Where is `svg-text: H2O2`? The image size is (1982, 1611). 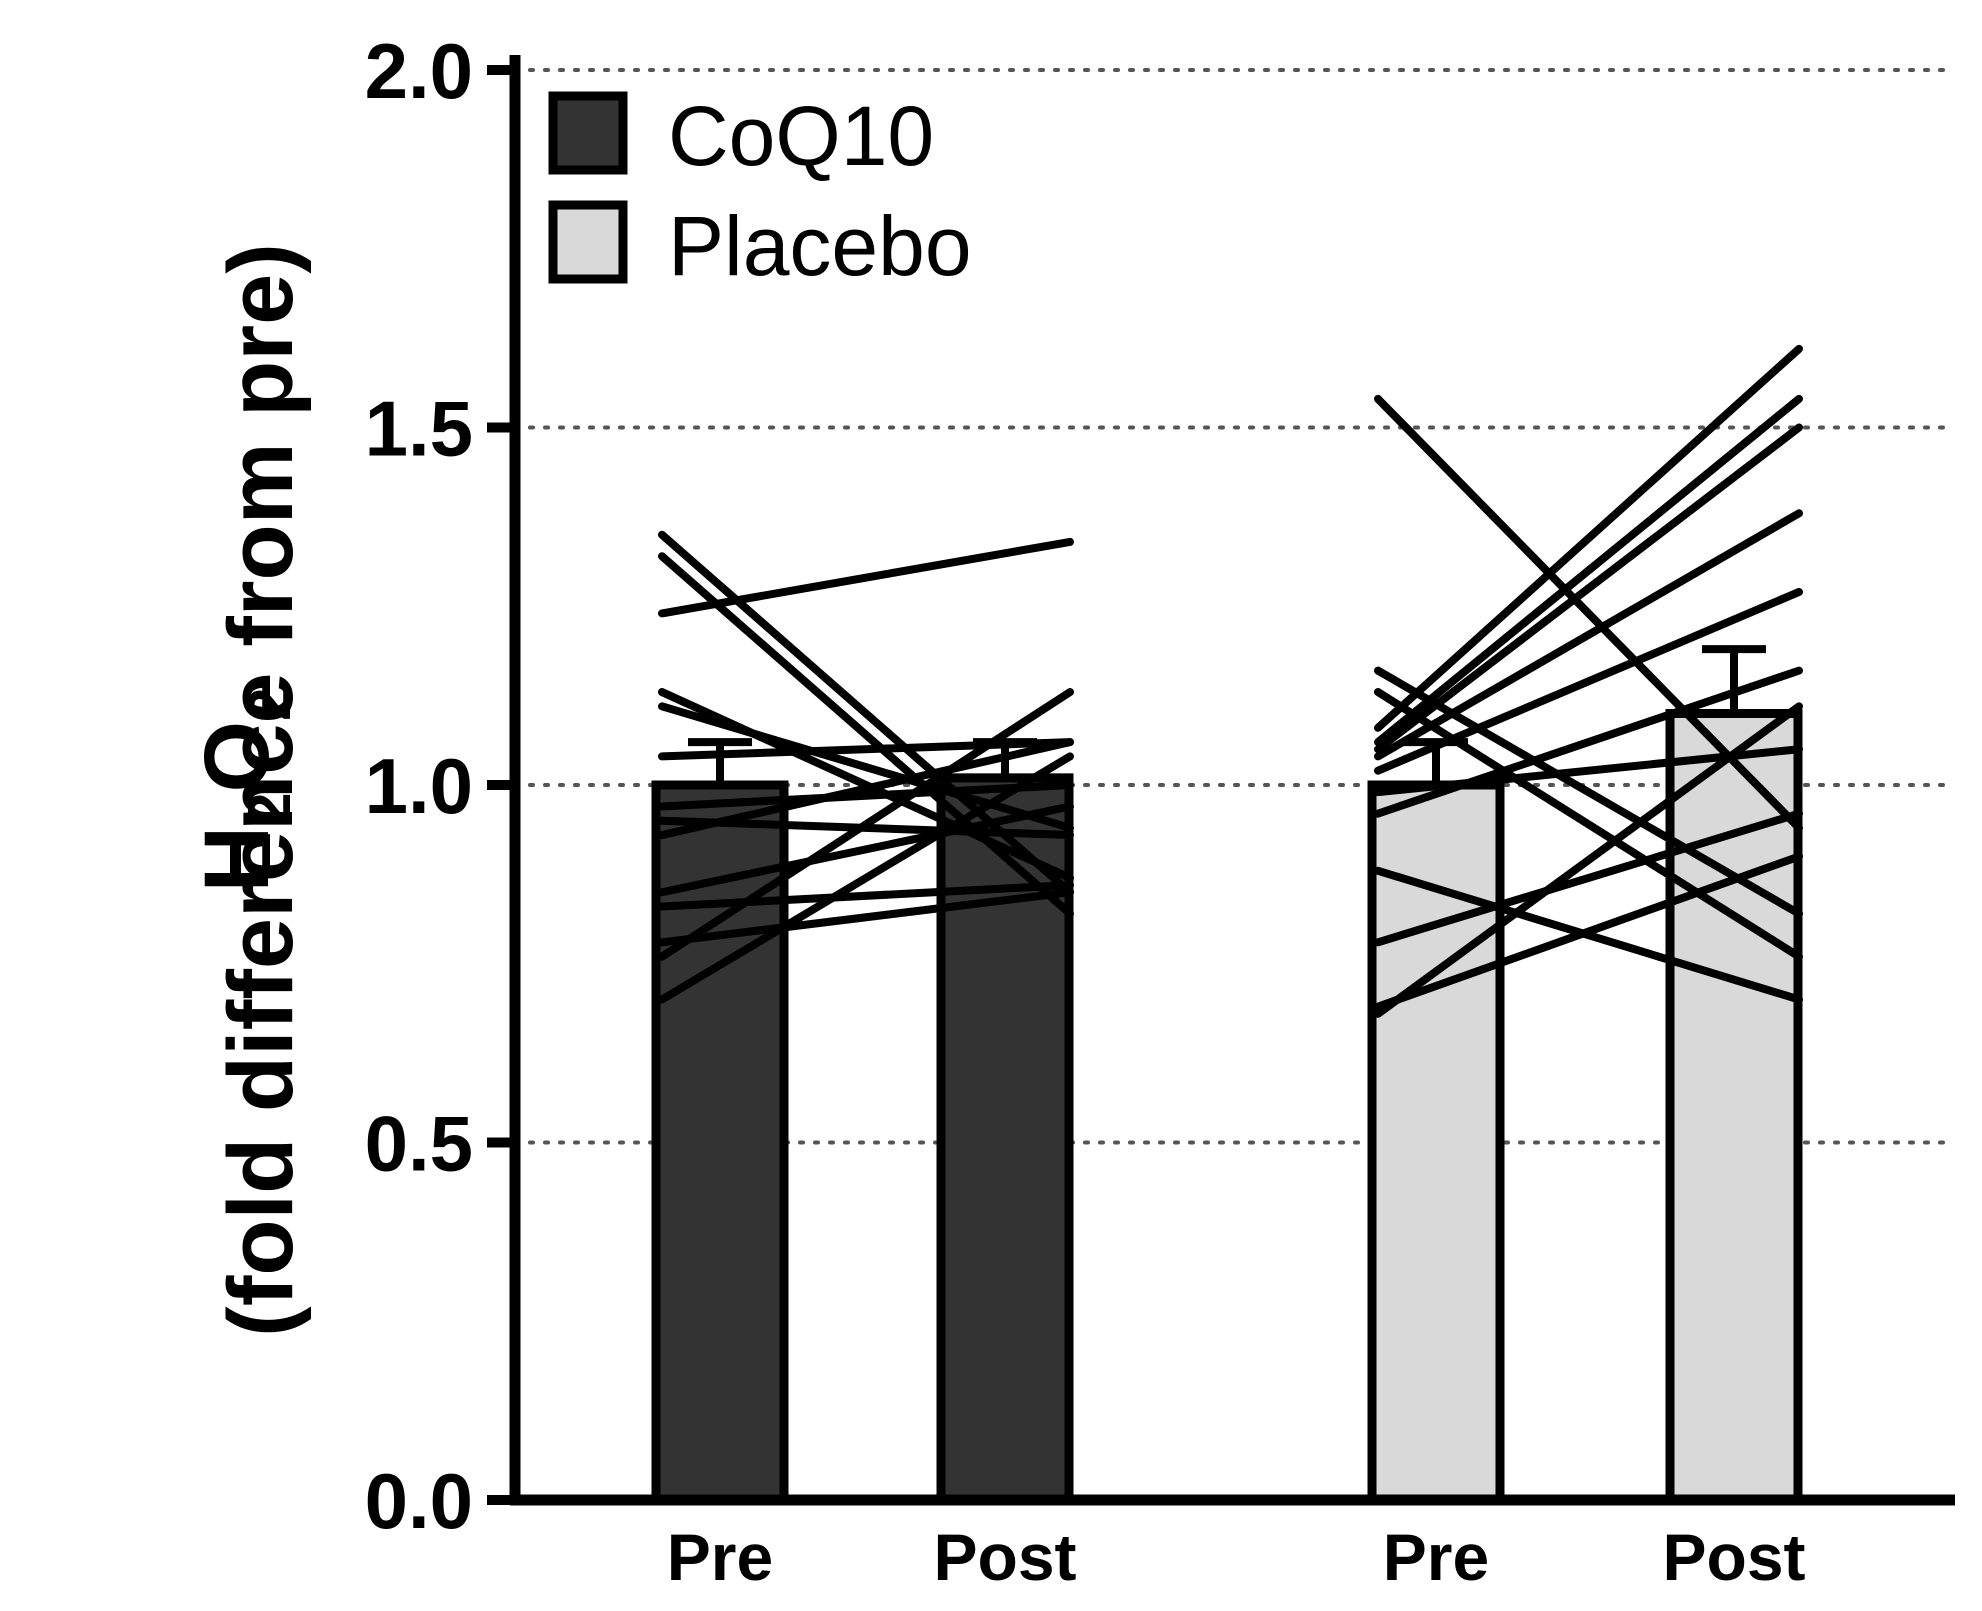 svg-text: H2O2 is located at coordinates (244, 790).